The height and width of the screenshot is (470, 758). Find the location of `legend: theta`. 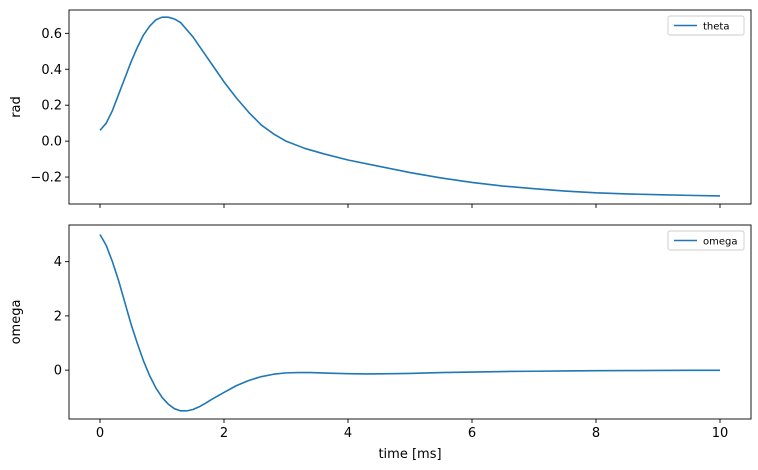

legend: theta is located at coordinates (706, 25).